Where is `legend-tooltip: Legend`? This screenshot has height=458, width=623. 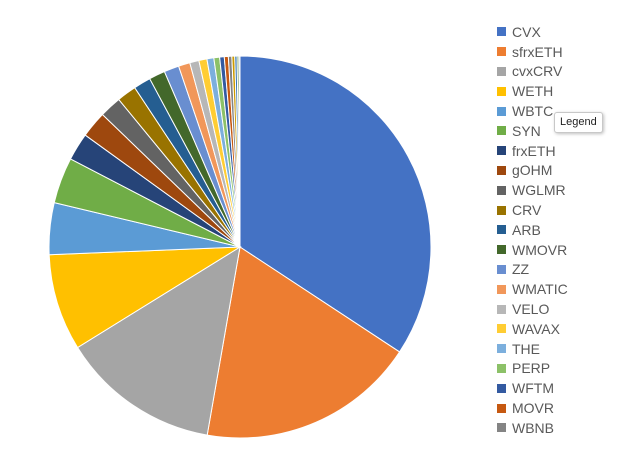 legend-tooltip: Legend is located at coordinates (578, 123).